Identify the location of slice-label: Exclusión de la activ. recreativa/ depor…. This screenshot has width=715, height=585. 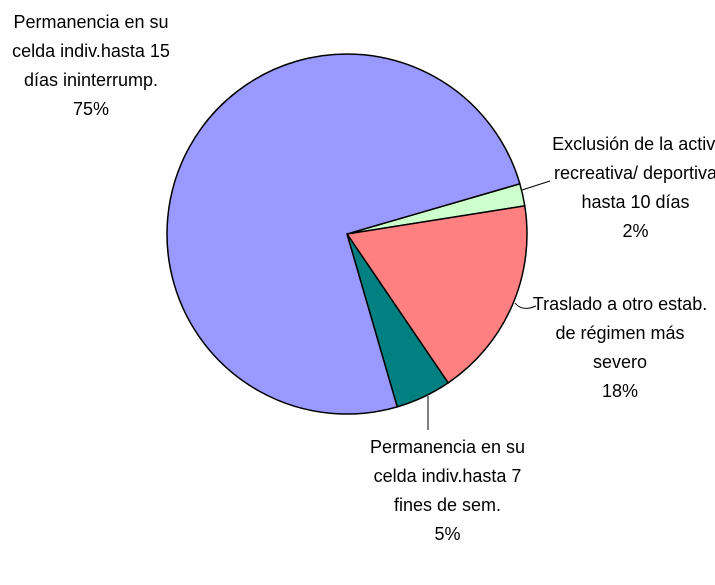
(631, 188).